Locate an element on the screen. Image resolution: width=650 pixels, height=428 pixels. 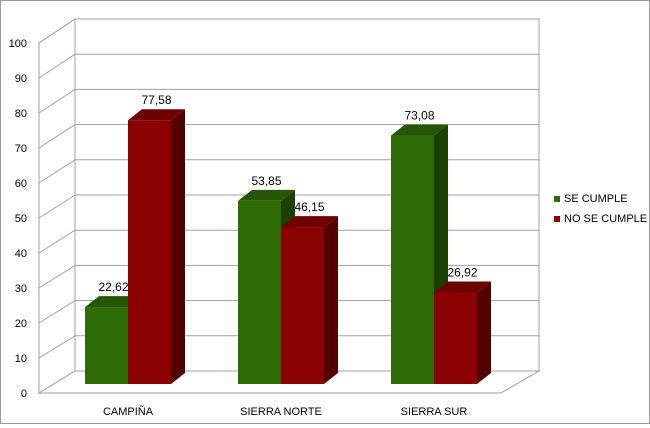
y-tick-label: 30 is located at coordinates (21, 289).